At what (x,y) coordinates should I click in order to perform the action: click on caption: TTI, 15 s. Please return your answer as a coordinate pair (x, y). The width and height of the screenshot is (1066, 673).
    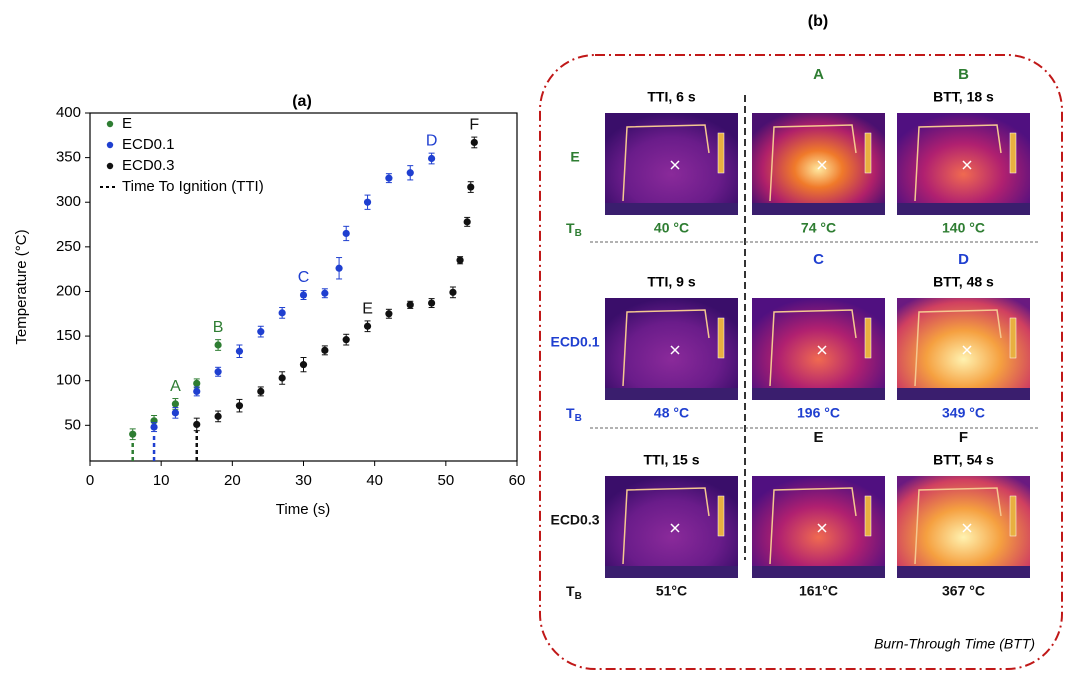
    Looking at the image, I should click on (671, 460).